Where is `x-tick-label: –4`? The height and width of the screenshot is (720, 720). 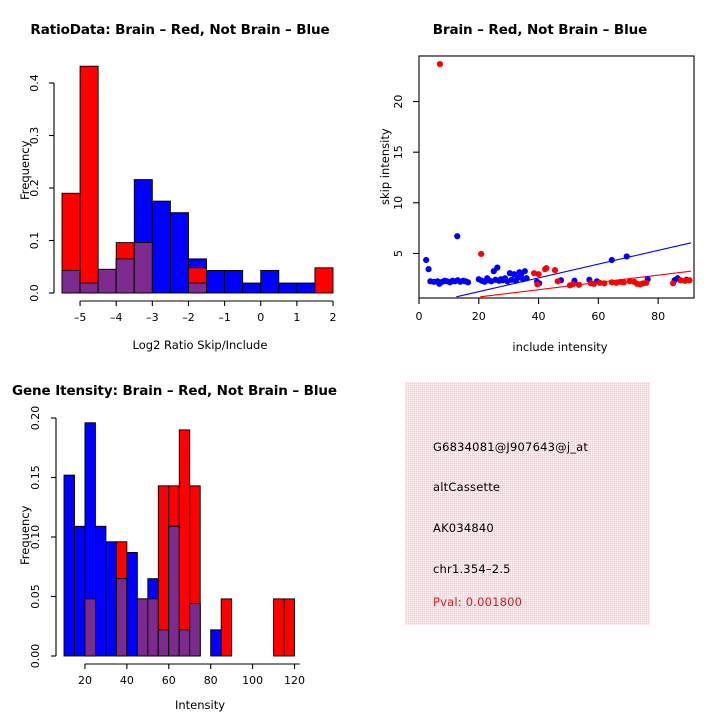 x-tick-label: –4 is located at coordinates (116, 317).